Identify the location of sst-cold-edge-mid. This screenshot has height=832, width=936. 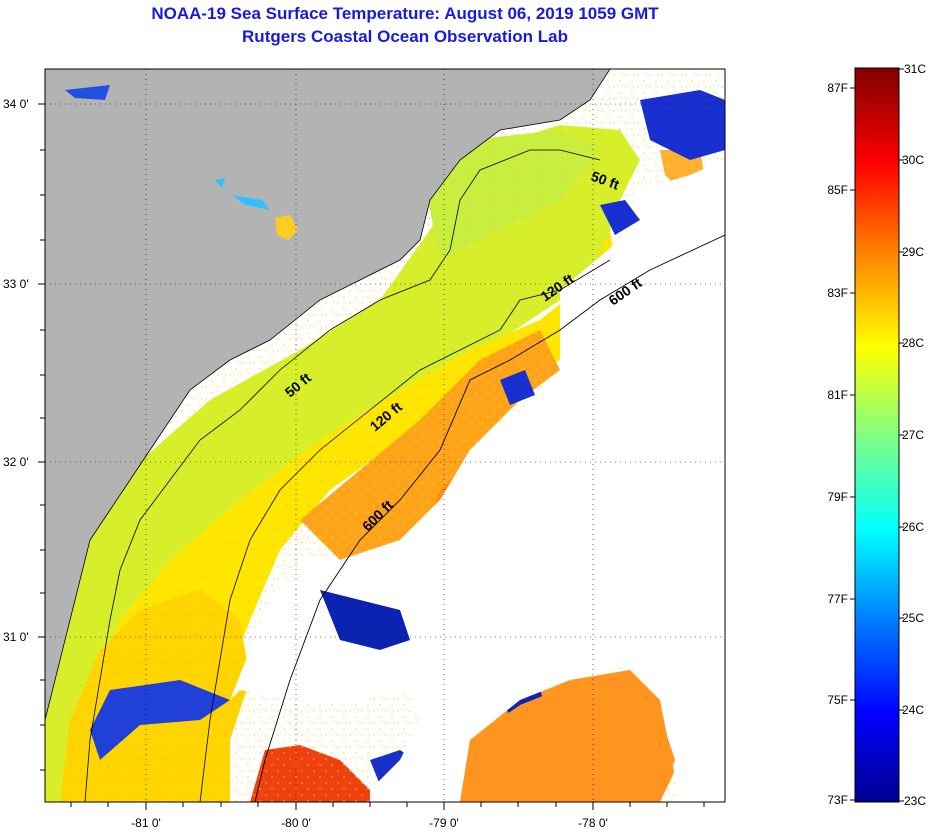
(517, 387).